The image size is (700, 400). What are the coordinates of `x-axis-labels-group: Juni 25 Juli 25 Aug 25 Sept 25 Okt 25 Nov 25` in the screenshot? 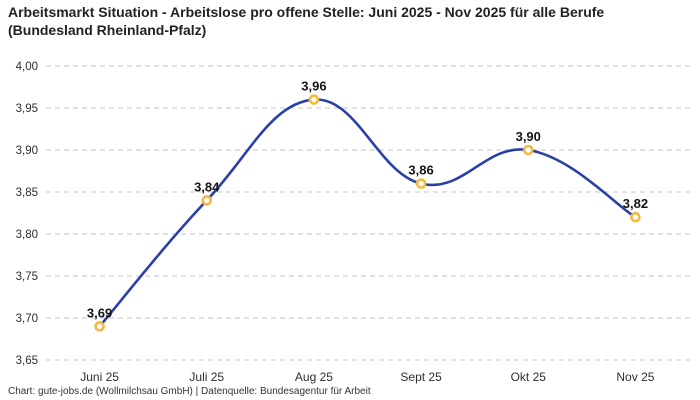 It's located at (367, 377).